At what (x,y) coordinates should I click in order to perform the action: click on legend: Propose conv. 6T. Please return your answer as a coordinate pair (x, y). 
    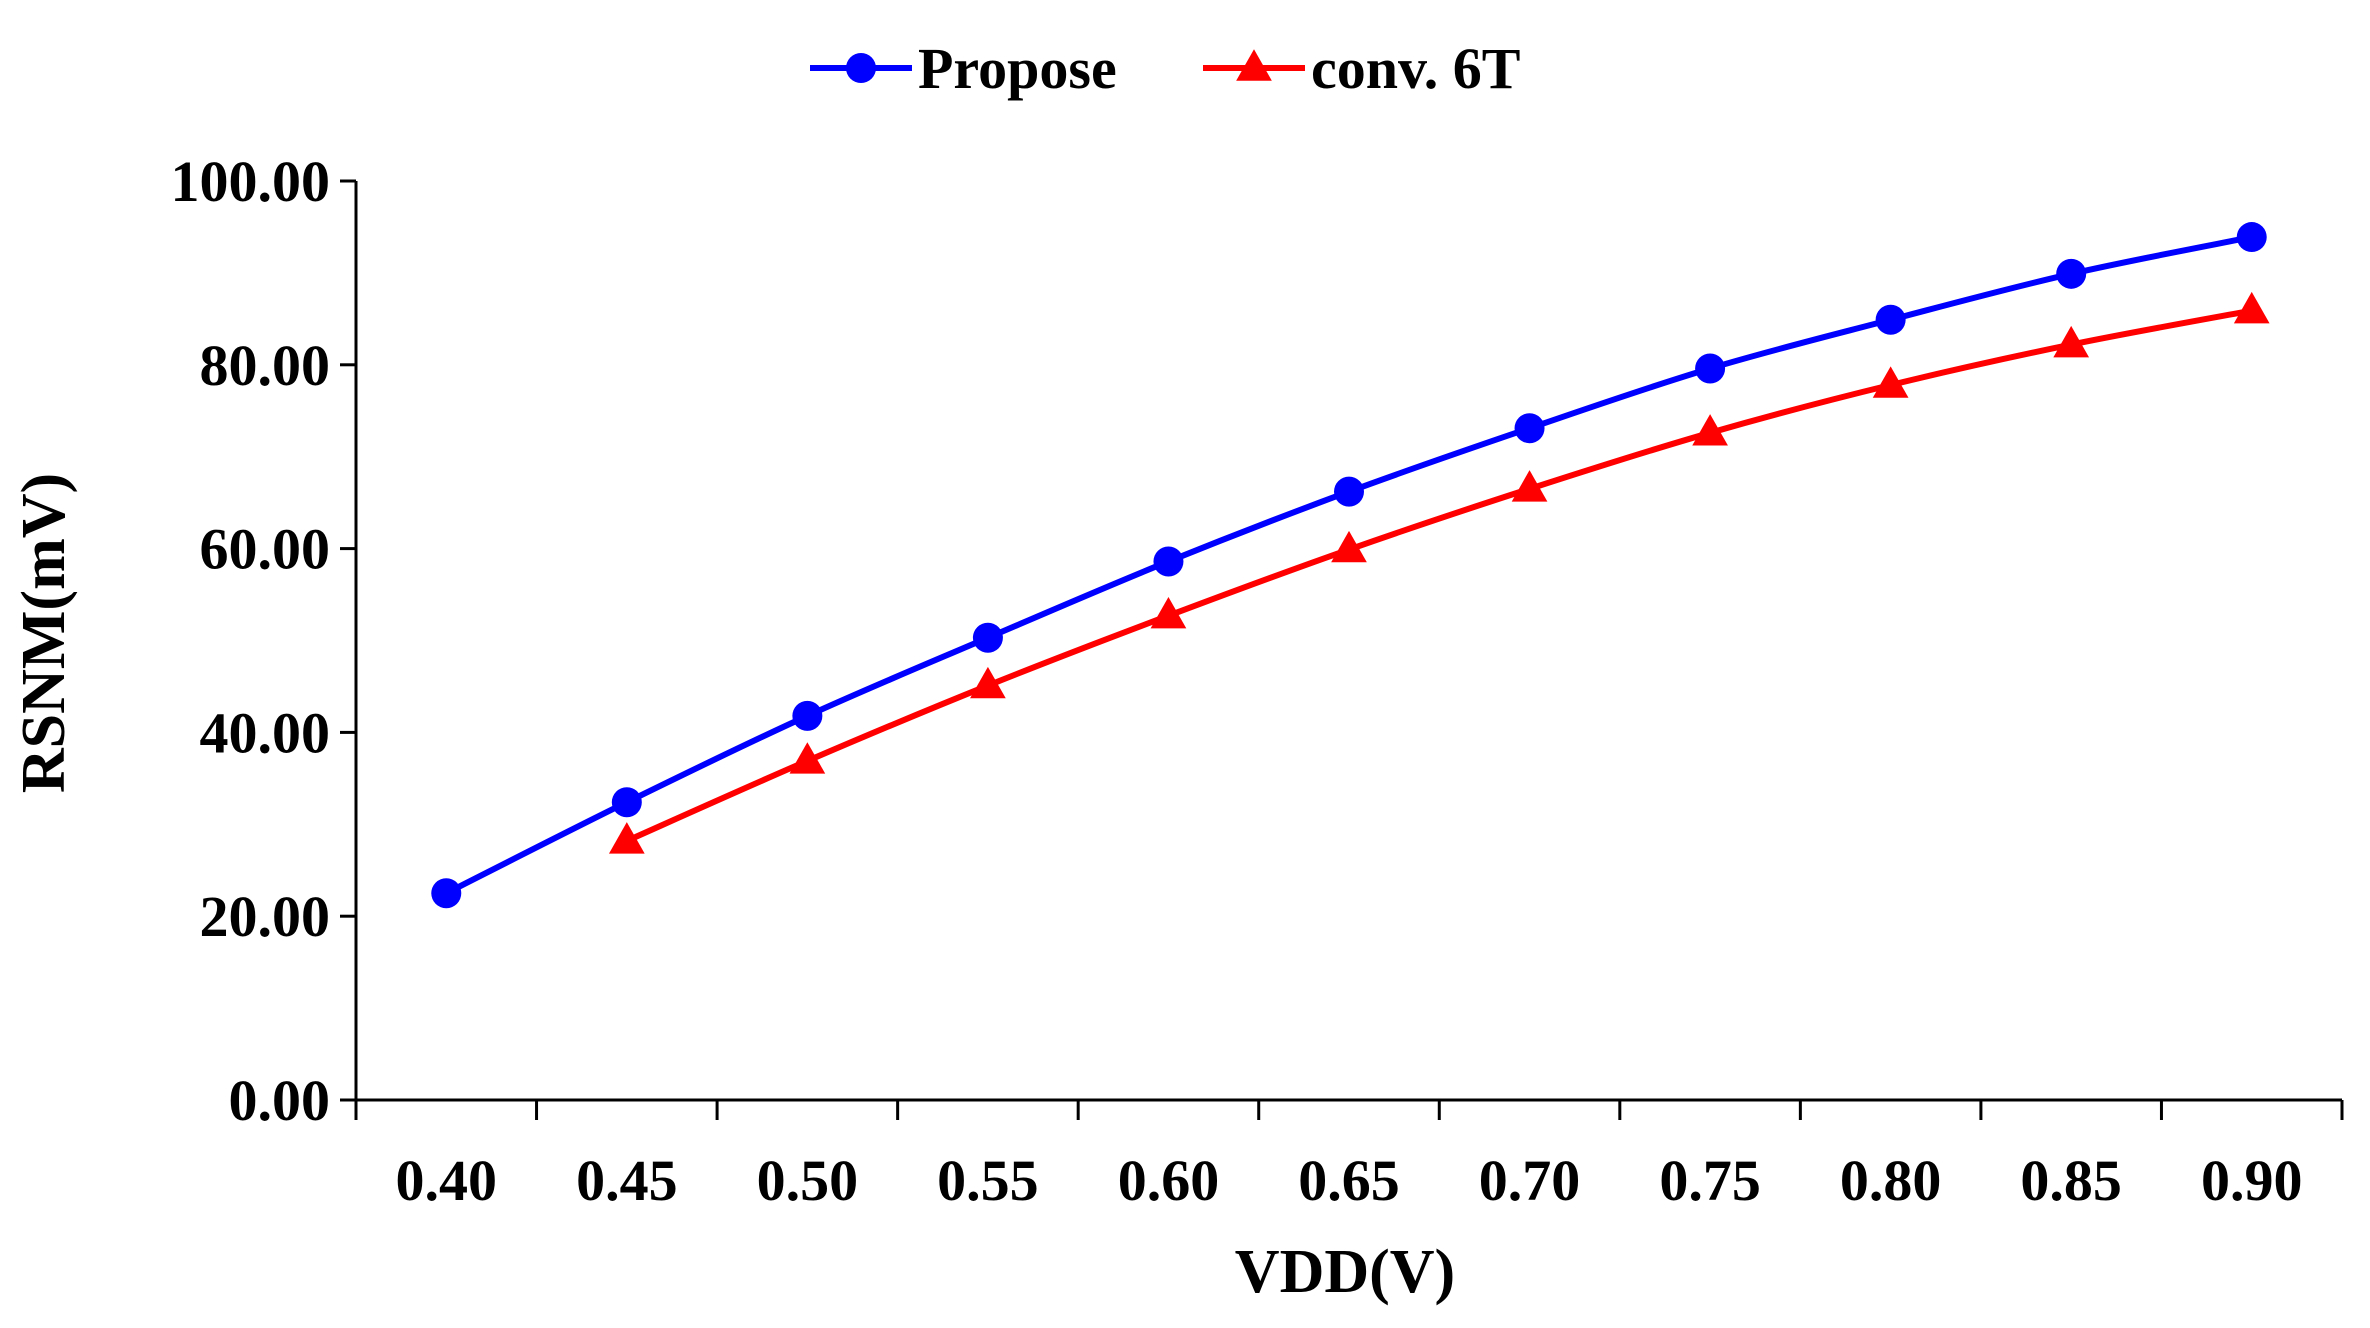
    Looking at the image, I should click on (1165, 68).